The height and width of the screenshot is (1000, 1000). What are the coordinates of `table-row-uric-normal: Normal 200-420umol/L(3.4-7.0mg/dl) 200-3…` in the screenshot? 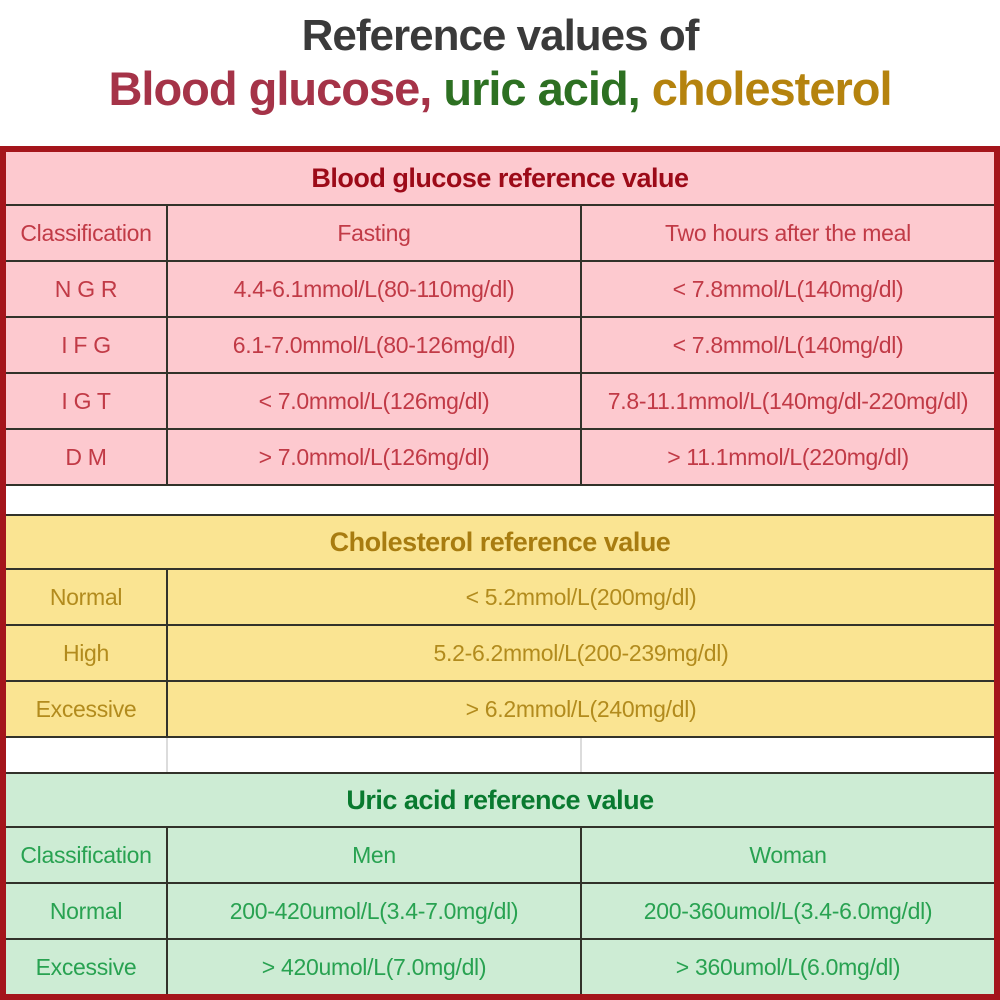 It's located at (500, 912).